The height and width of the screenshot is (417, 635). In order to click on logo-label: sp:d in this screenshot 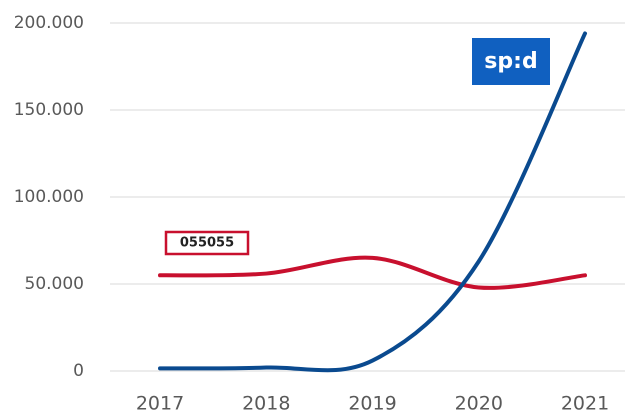, I will do `click(511, 61)`.